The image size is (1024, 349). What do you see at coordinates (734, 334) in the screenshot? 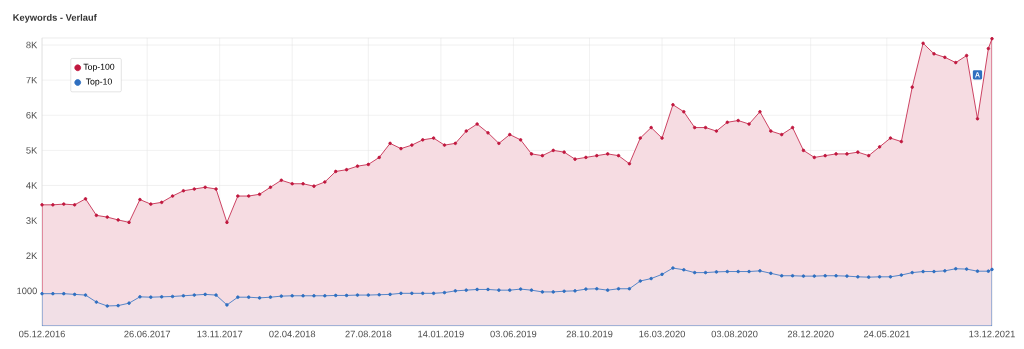
I see `x-tick-label: 03.08.2020` at bounding box center [734, 334].